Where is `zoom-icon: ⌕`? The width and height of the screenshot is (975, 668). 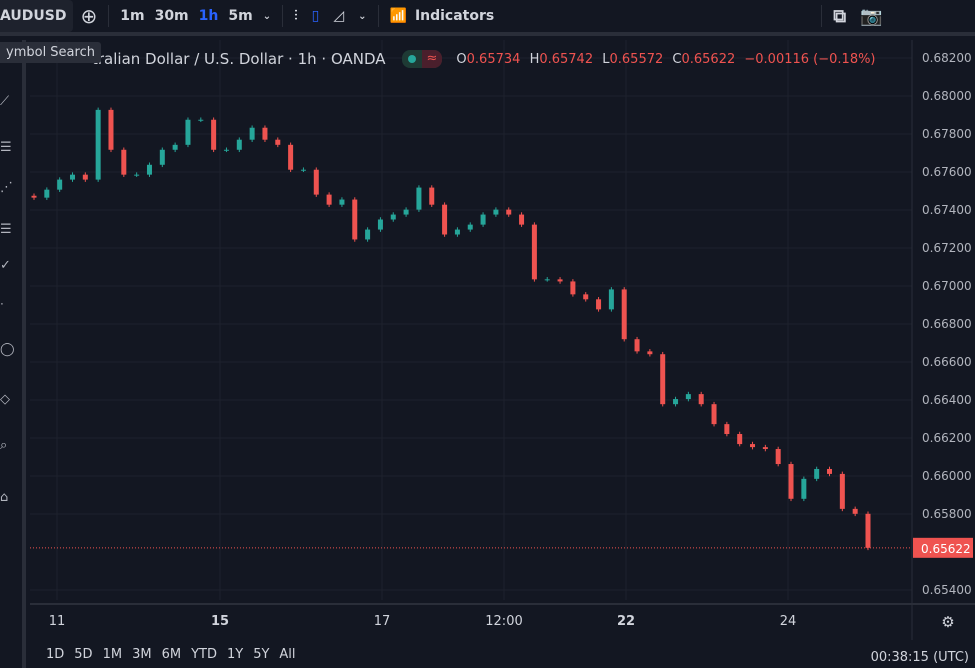 zoom-icon: ⌕ is located at coordinates (4, 445).